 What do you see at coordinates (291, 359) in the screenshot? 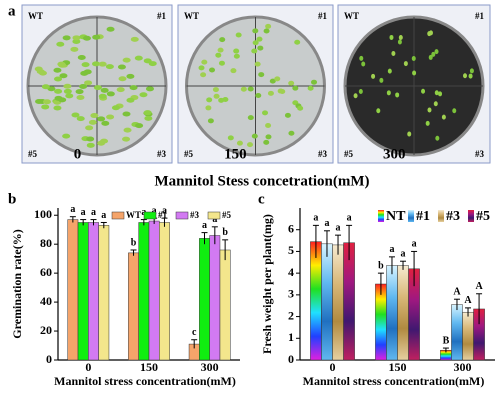
I see `y-tick-label: 0` at bounding box center [291, 359].